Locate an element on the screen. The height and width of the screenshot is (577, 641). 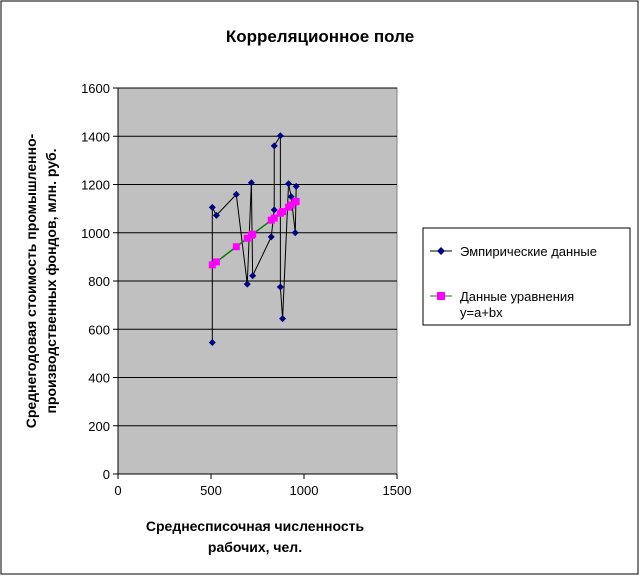
y-tick-label: 1400 is located at coordinates (95, 136).